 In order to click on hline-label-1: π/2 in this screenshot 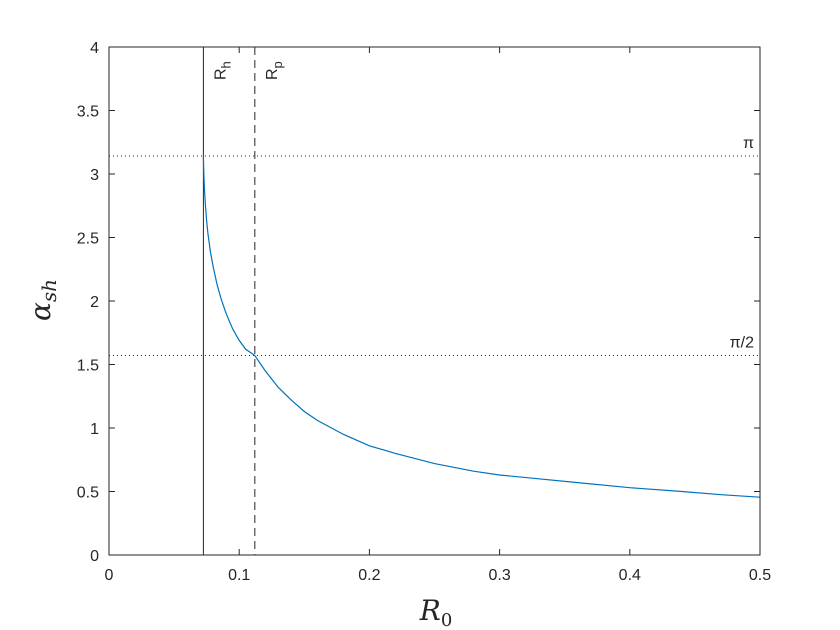, I will do `click(742, 343)`.